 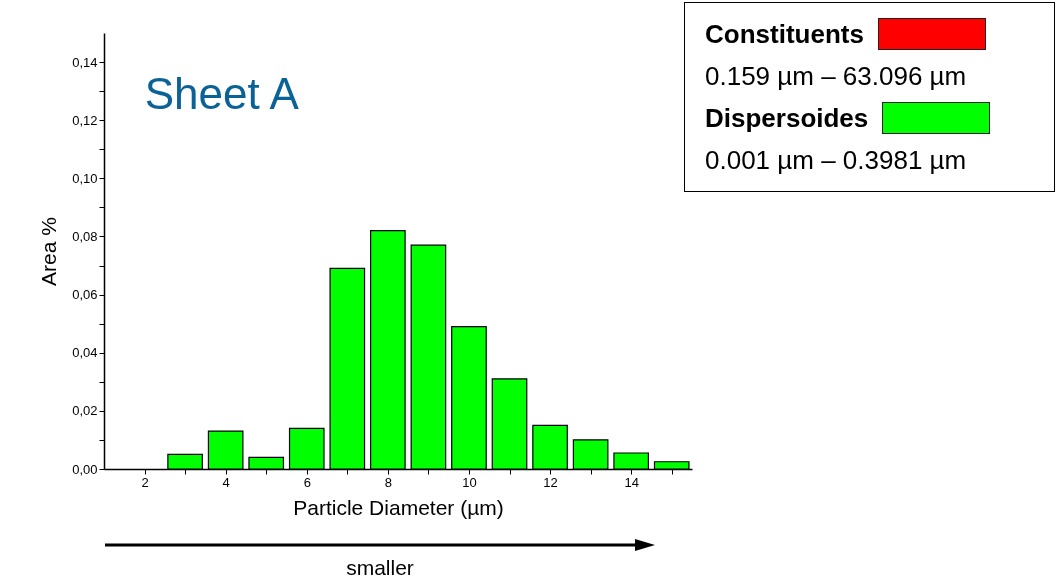 I want to click on y-tick-label: 0,12, so click(x=85, y=120).